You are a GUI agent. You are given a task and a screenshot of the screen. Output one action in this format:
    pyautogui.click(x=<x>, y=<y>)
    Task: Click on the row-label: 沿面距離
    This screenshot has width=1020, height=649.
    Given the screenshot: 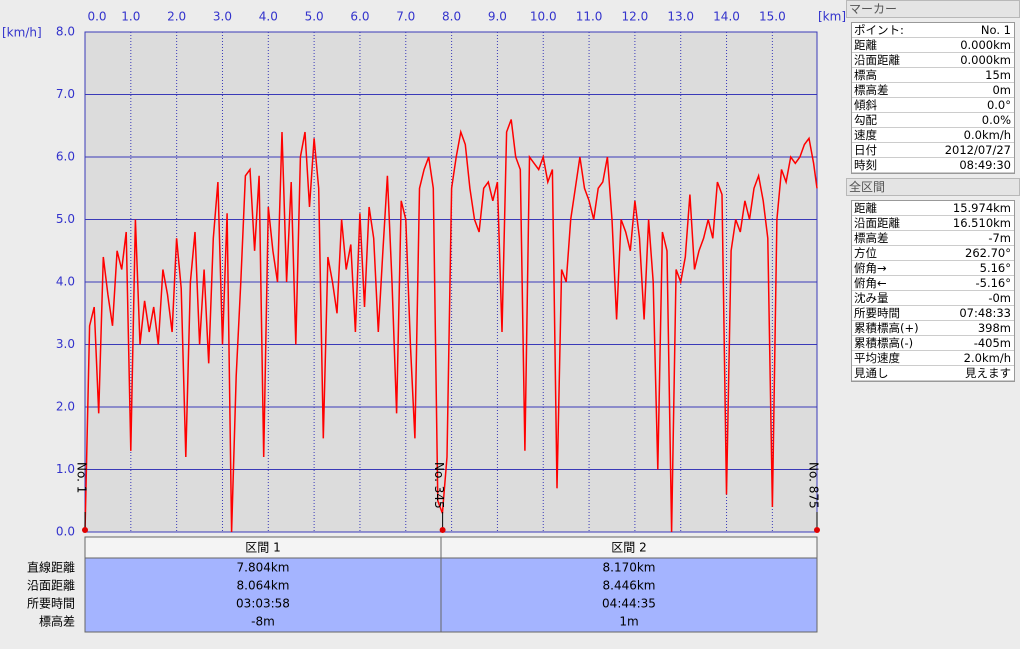 What is the action you would take?
    pyautogui.click(x=51, y=586)
    